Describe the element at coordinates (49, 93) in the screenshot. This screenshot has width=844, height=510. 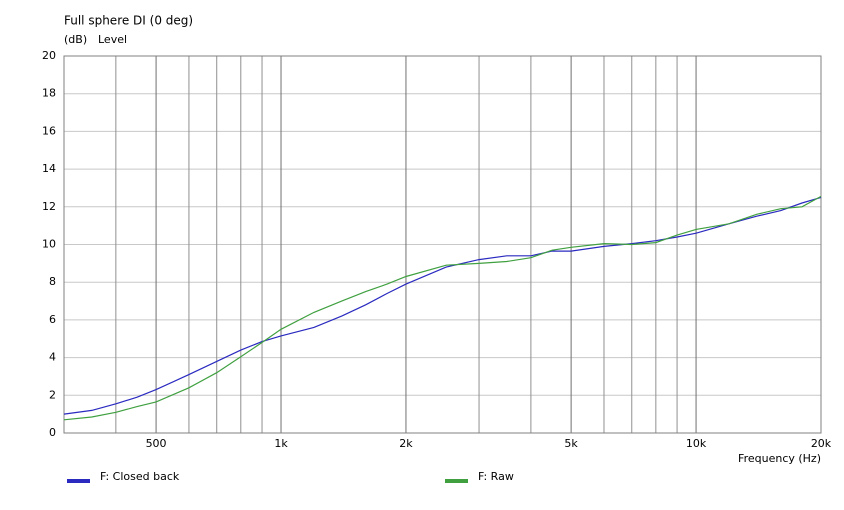
I see `y-tick-label: 18` at that location.